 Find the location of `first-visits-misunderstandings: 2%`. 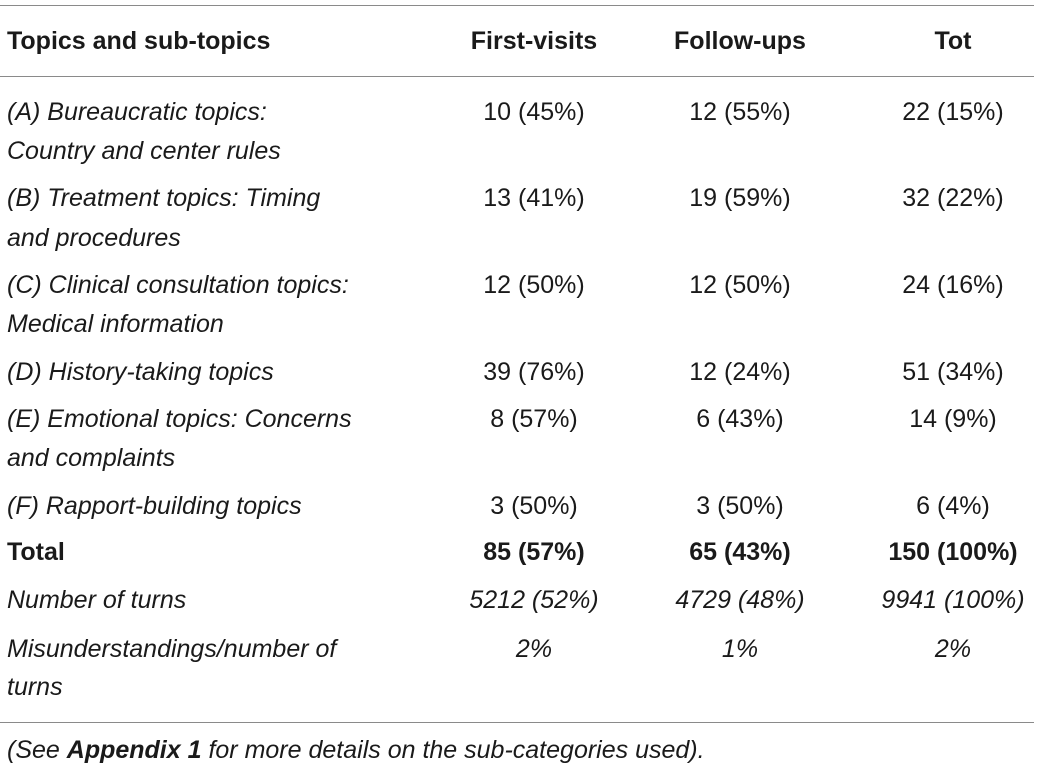

first-visits-misunderstandings: 2% is located at coordinates (534, 649).